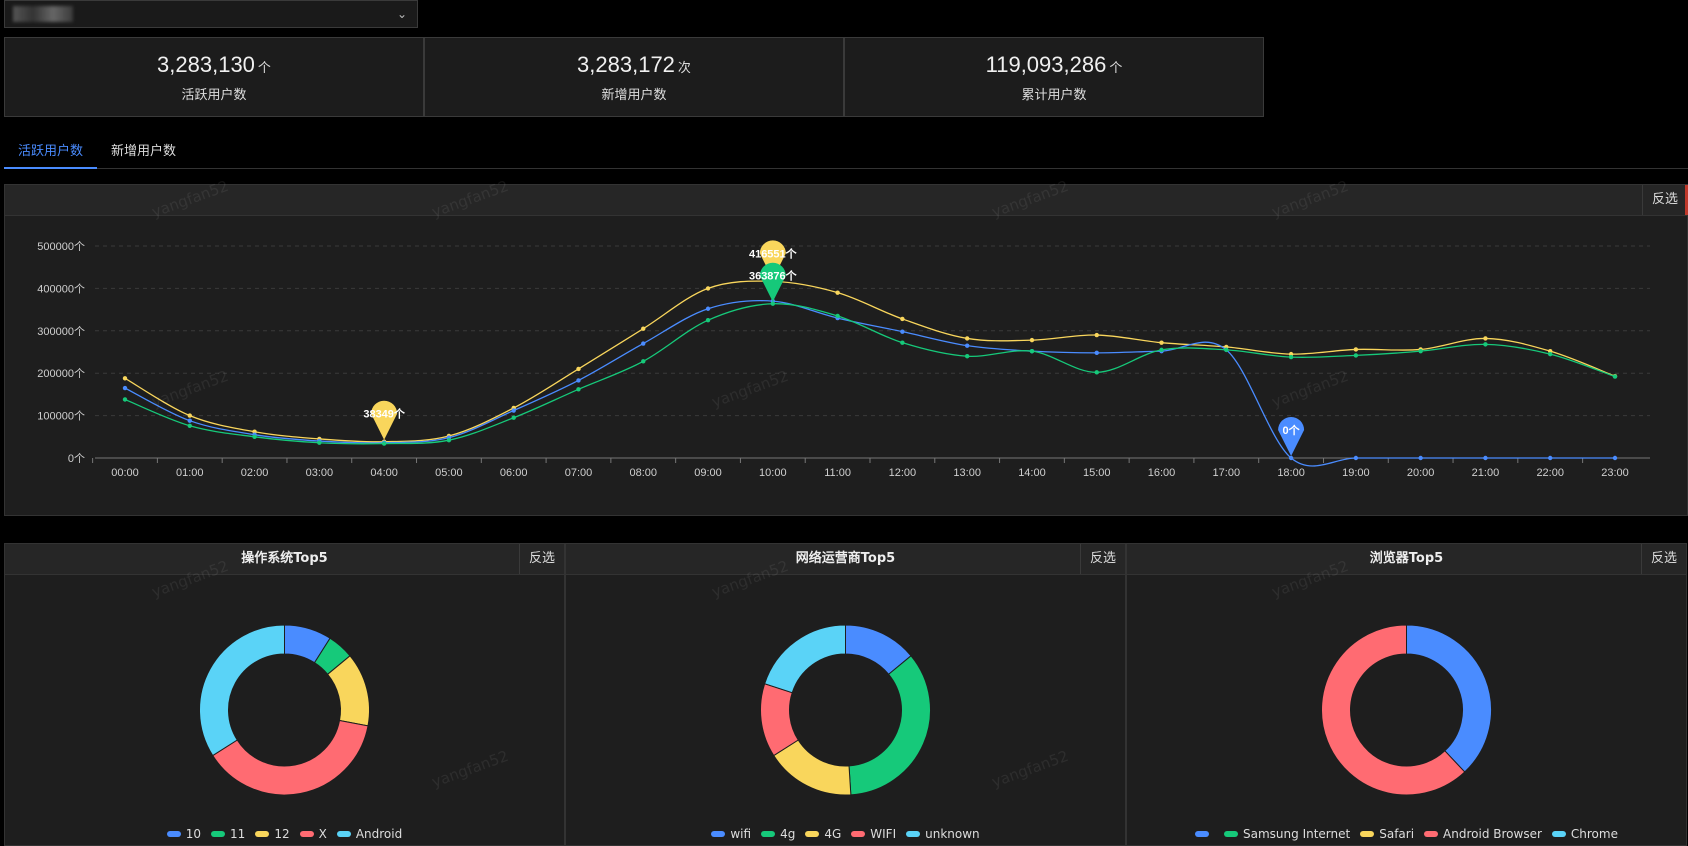  I want to click on legend-item: Chrome, so click(1584, 834).